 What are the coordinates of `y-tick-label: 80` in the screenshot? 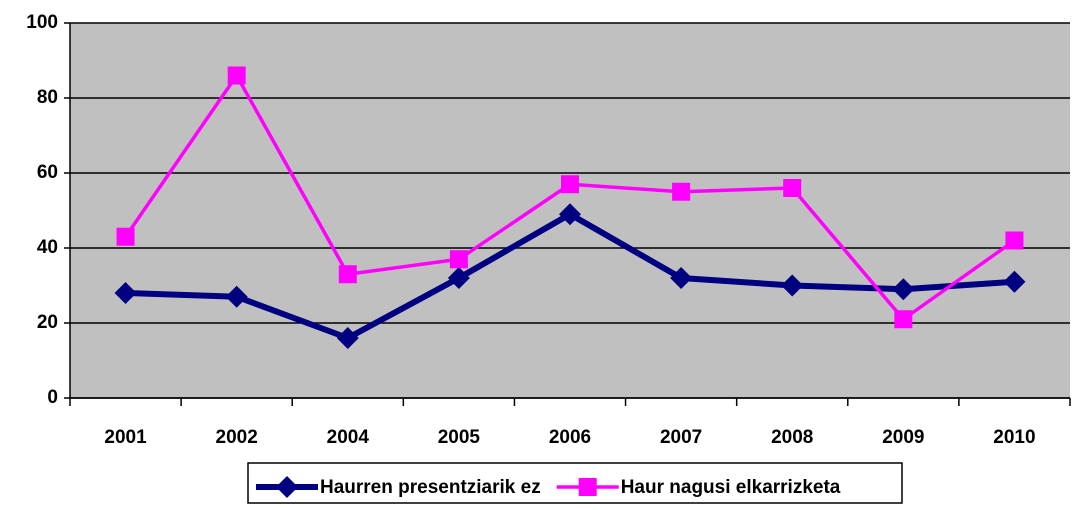 It's located at (47, 97).